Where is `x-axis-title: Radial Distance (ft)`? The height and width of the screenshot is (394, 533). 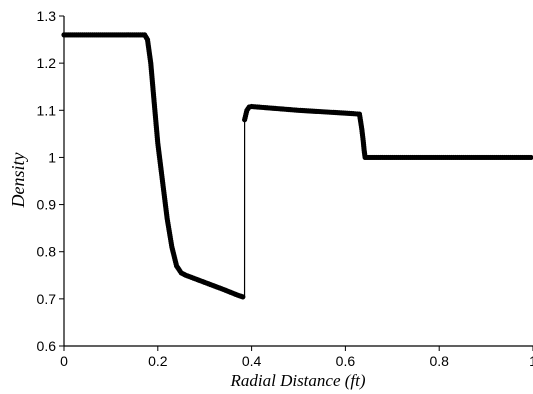
x-axis-title: Radial Distance (ft) is located at coordinates (297, 380).